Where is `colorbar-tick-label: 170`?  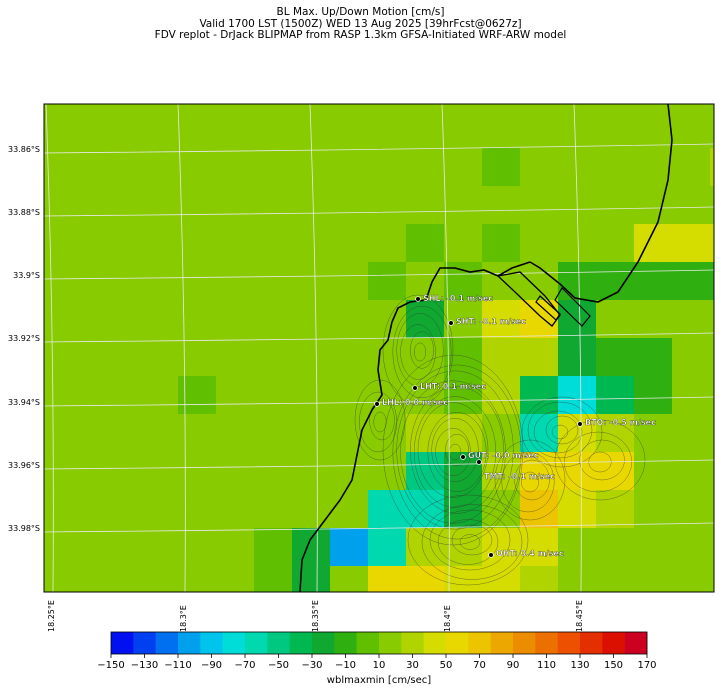 colorbar-tick-label: 170 is located at coordinates (647, 665).